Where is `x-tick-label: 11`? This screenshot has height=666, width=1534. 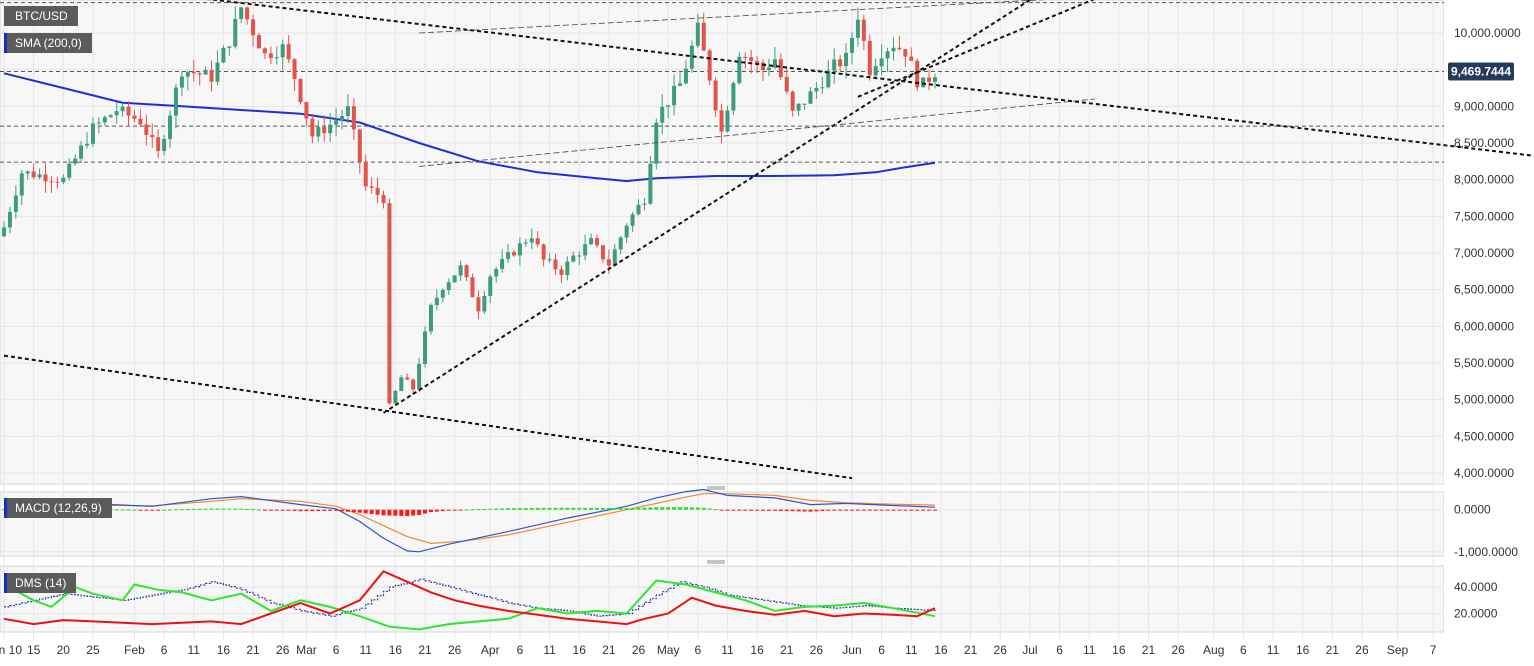 x-tick-label: 11 is located at coordinates (365, 650).